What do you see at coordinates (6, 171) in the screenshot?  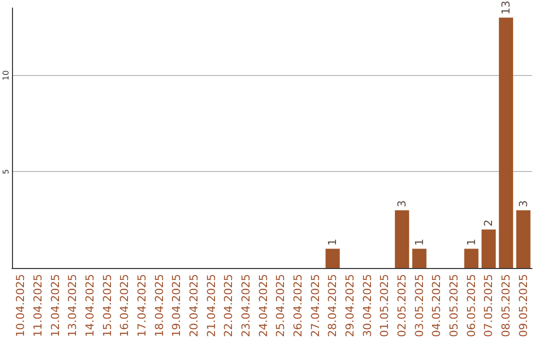 I see `y-tick-label: 5` at bounding box center [6, 171].